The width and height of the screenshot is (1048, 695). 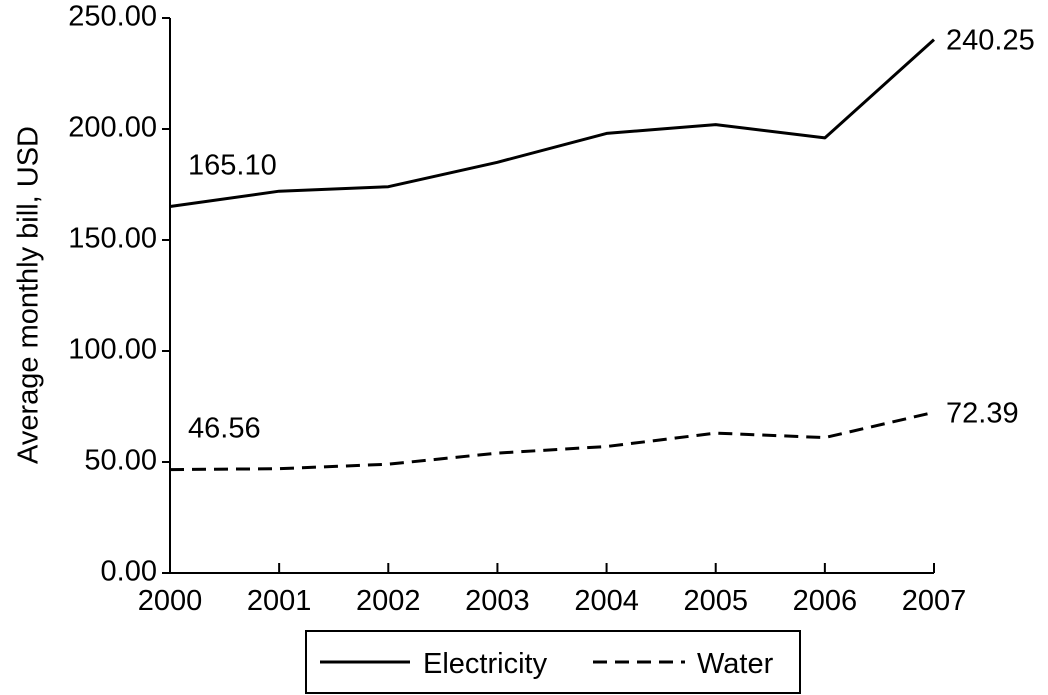 What do you see at coordinates (553, 662) in the screenshot?
I see `legend: Electricity Water` at bounding box center [553, 662].